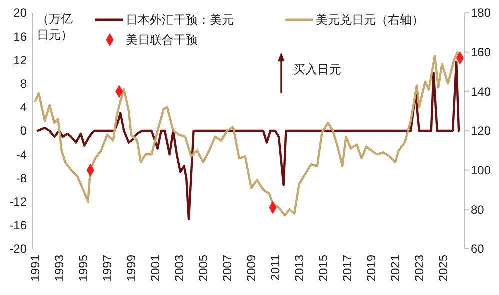 This screenshot has width=499, height=295. I want to click on x-tick-label: 2021, so click(395, 268).